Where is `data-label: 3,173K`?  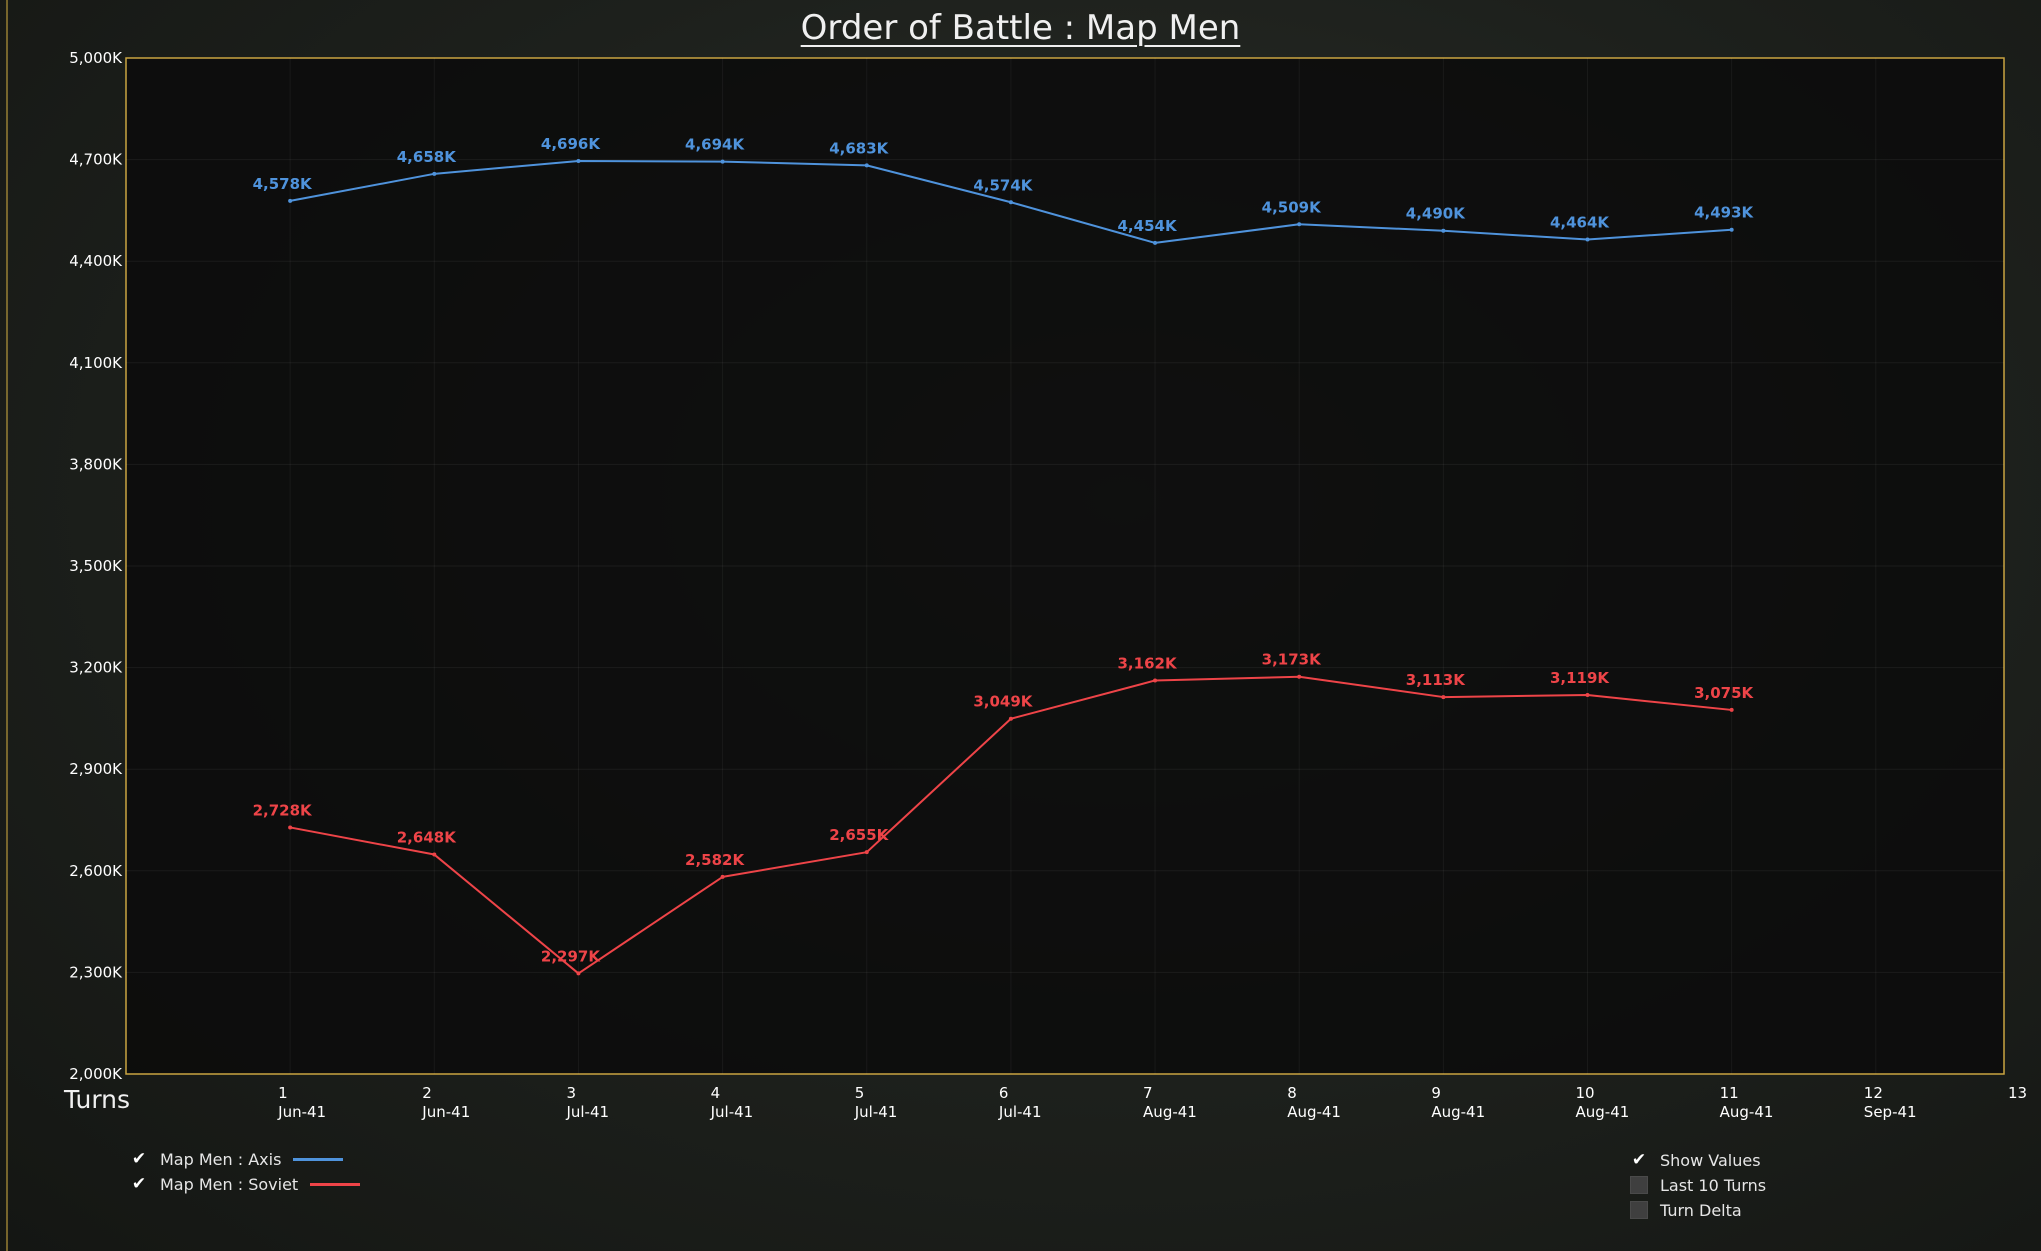
data-label: 3,173K is located at coordinates (1292, 660).